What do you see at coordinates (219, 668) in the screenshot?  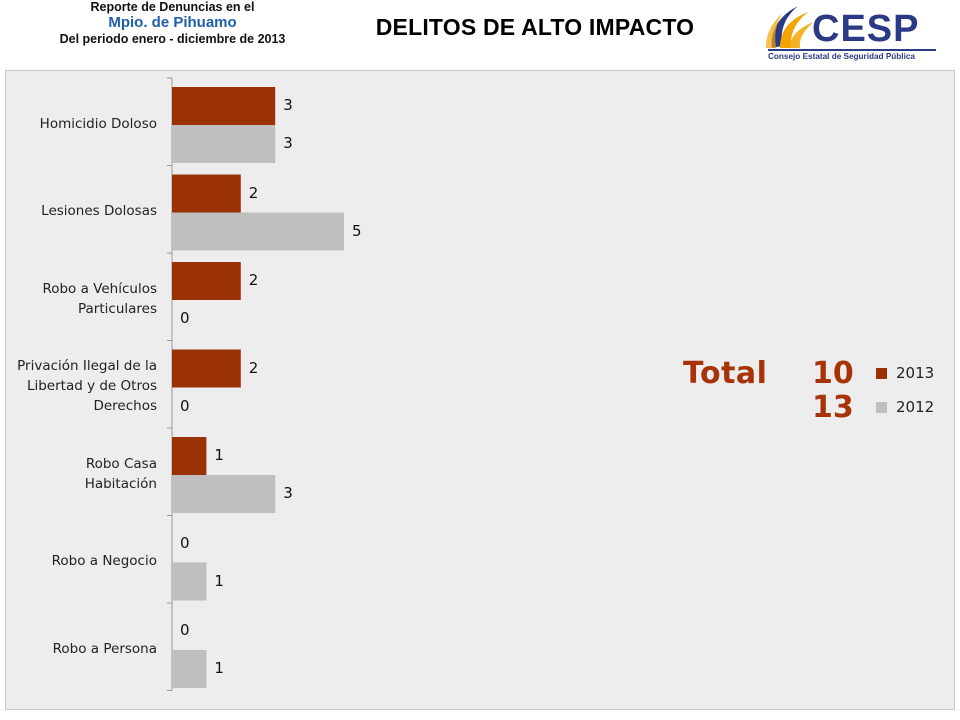 I see `data-label-2012-7: 1` at bounding box center [219, 668].